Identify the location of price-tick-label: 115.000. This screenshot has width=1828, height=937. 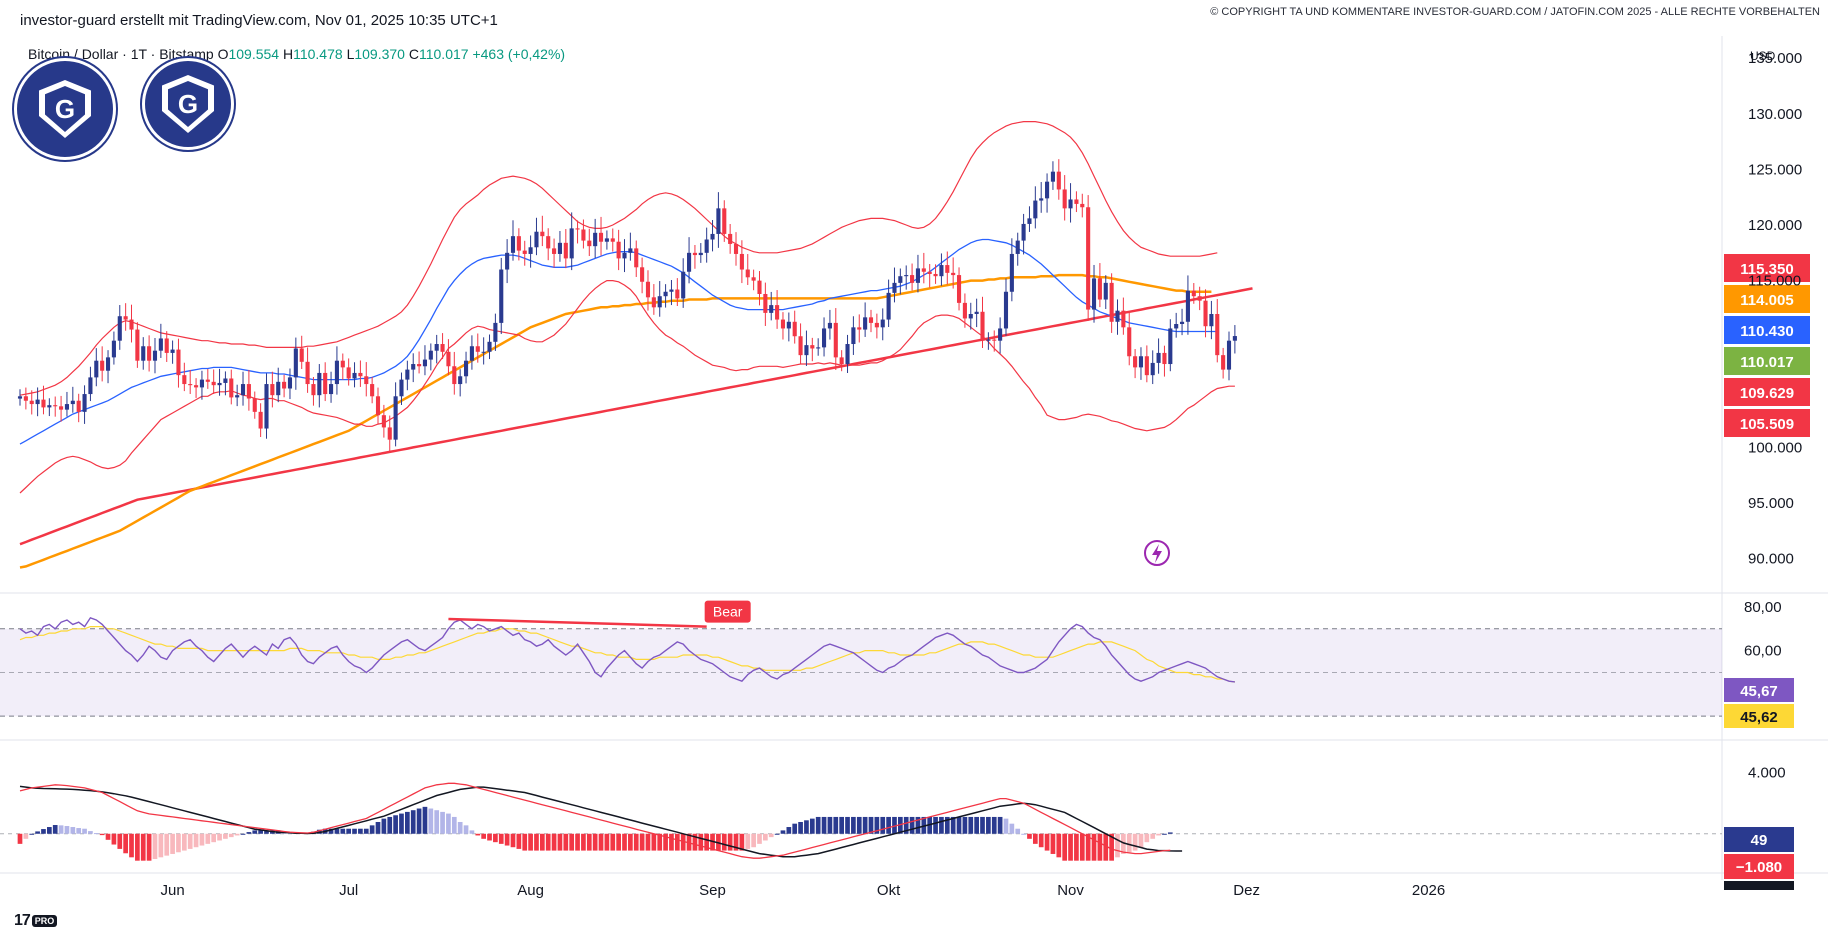
(1774, 281).